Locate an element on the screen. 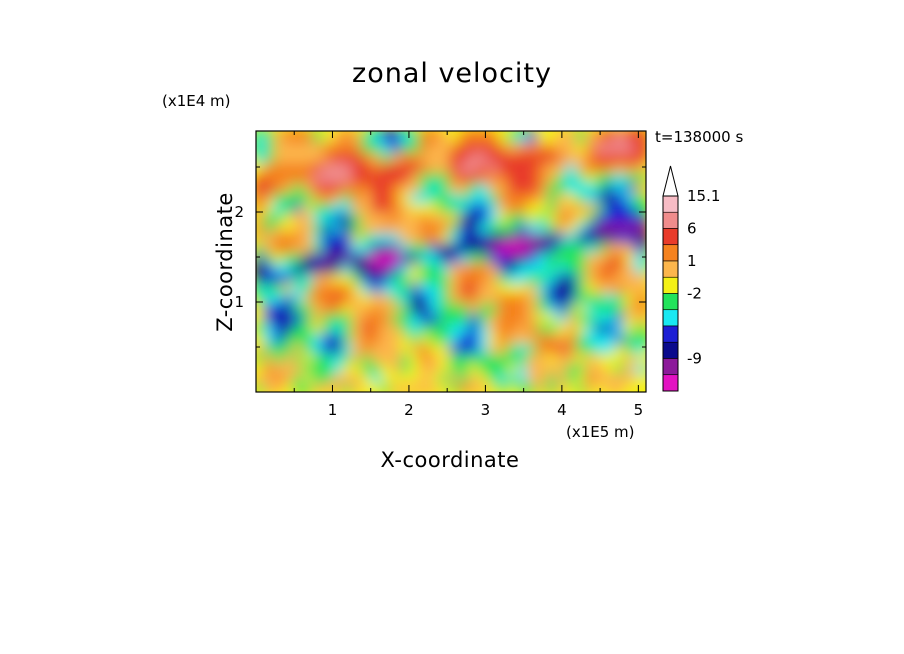 Image resolution: width=904 pixels, height=654 pixels. colorbar-tick-label: 6 is located at coordinates (692, 229).